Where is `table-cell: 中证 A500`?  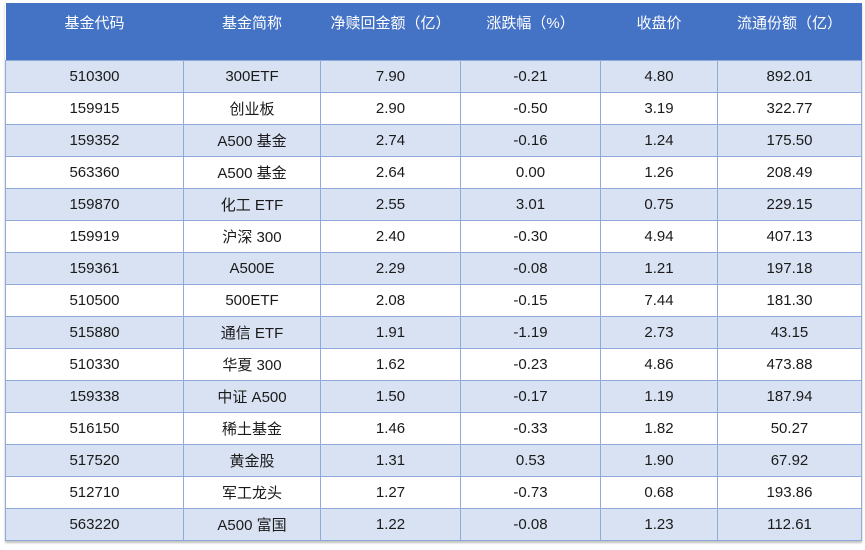
table-cell: 中证 A500 is located at coordinates (252, 396).